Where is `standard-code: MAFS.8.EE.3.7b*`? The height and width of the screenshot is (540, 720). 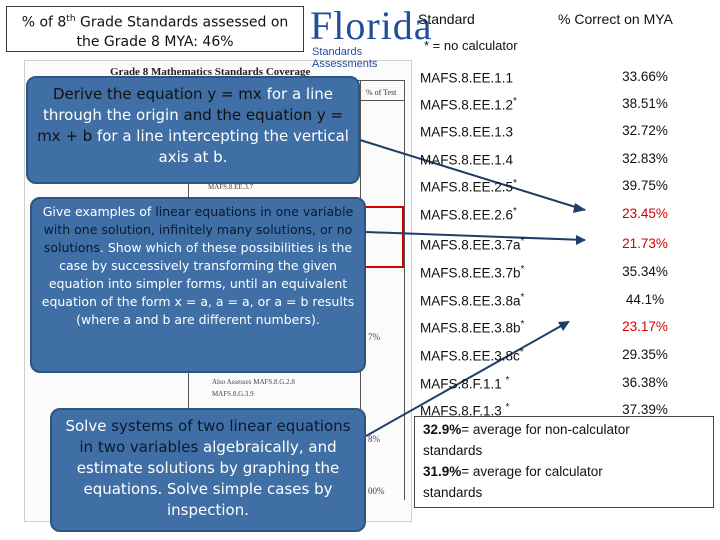 standard-code: MAFS.8.EE.3.7b* is located at coordinates (472, 272).